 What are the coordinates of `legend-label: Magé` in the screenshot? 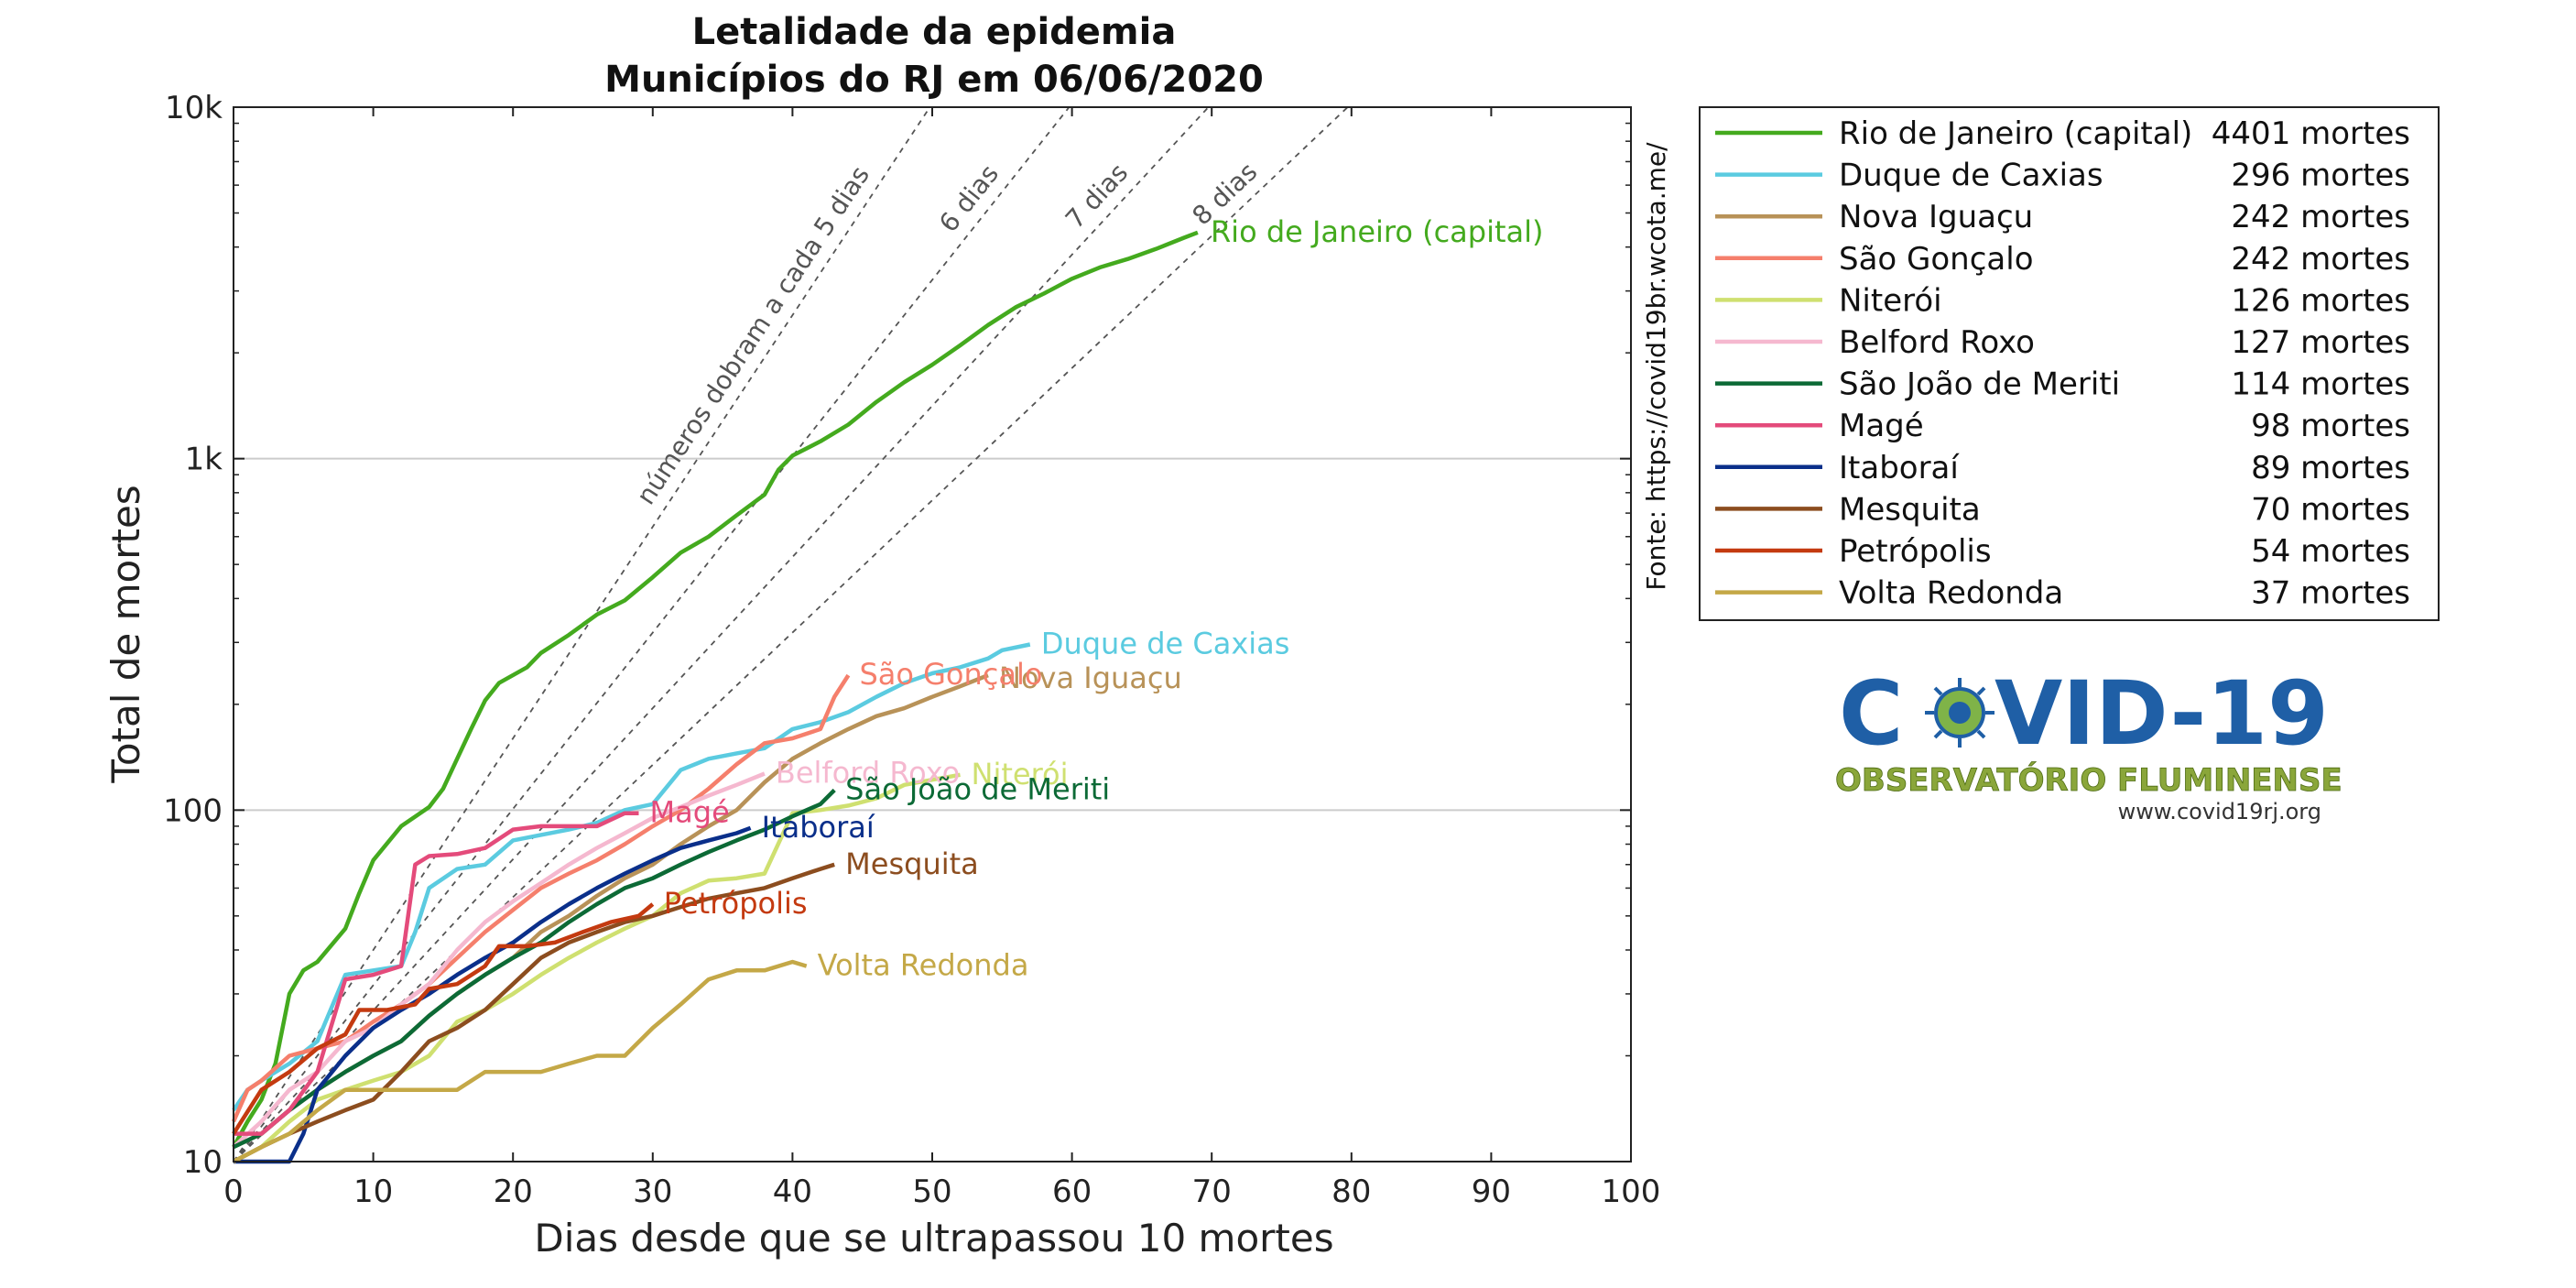 It's located at (1881, 426).